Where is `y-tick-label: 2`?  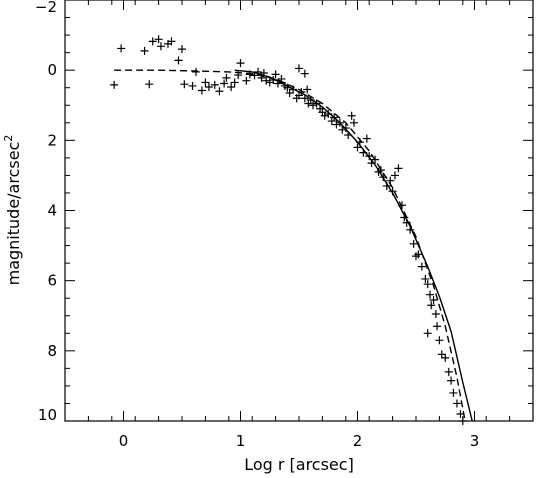
y-tick-label: 2 is located at coordinates (52, 140).